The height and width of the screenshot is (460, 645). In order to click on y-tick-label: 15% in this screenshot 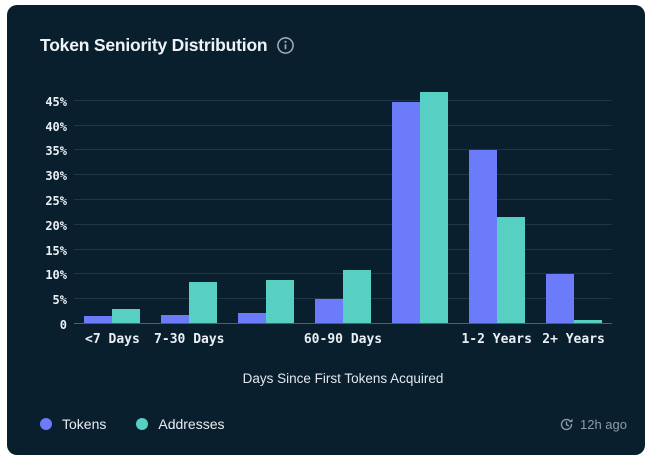, I will do `click(56, 250)`.